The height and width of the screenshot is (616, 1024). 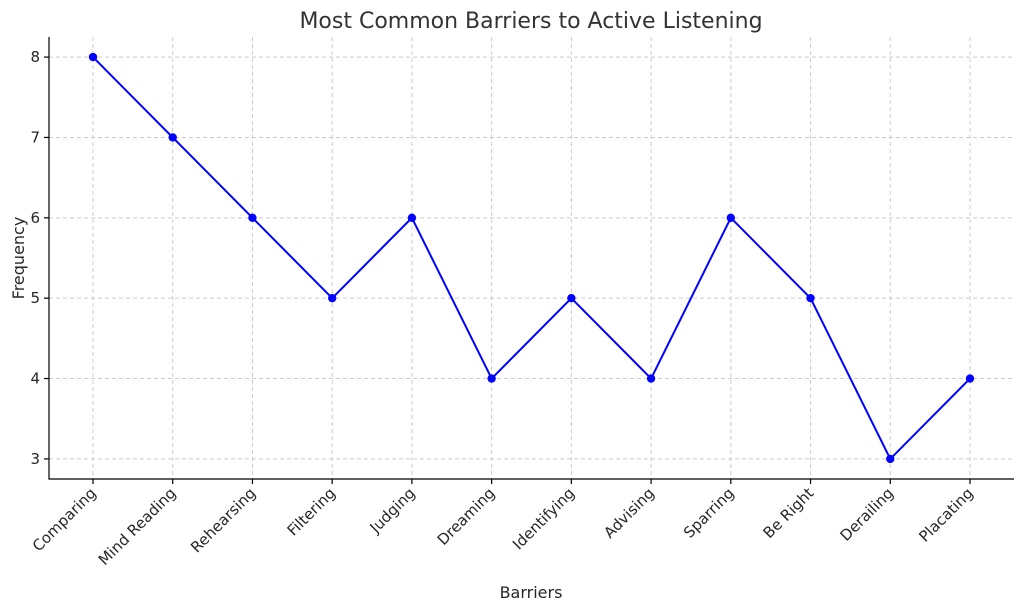 I want to click on x-tick-label: Dreaming, so click(x=466, y=516).